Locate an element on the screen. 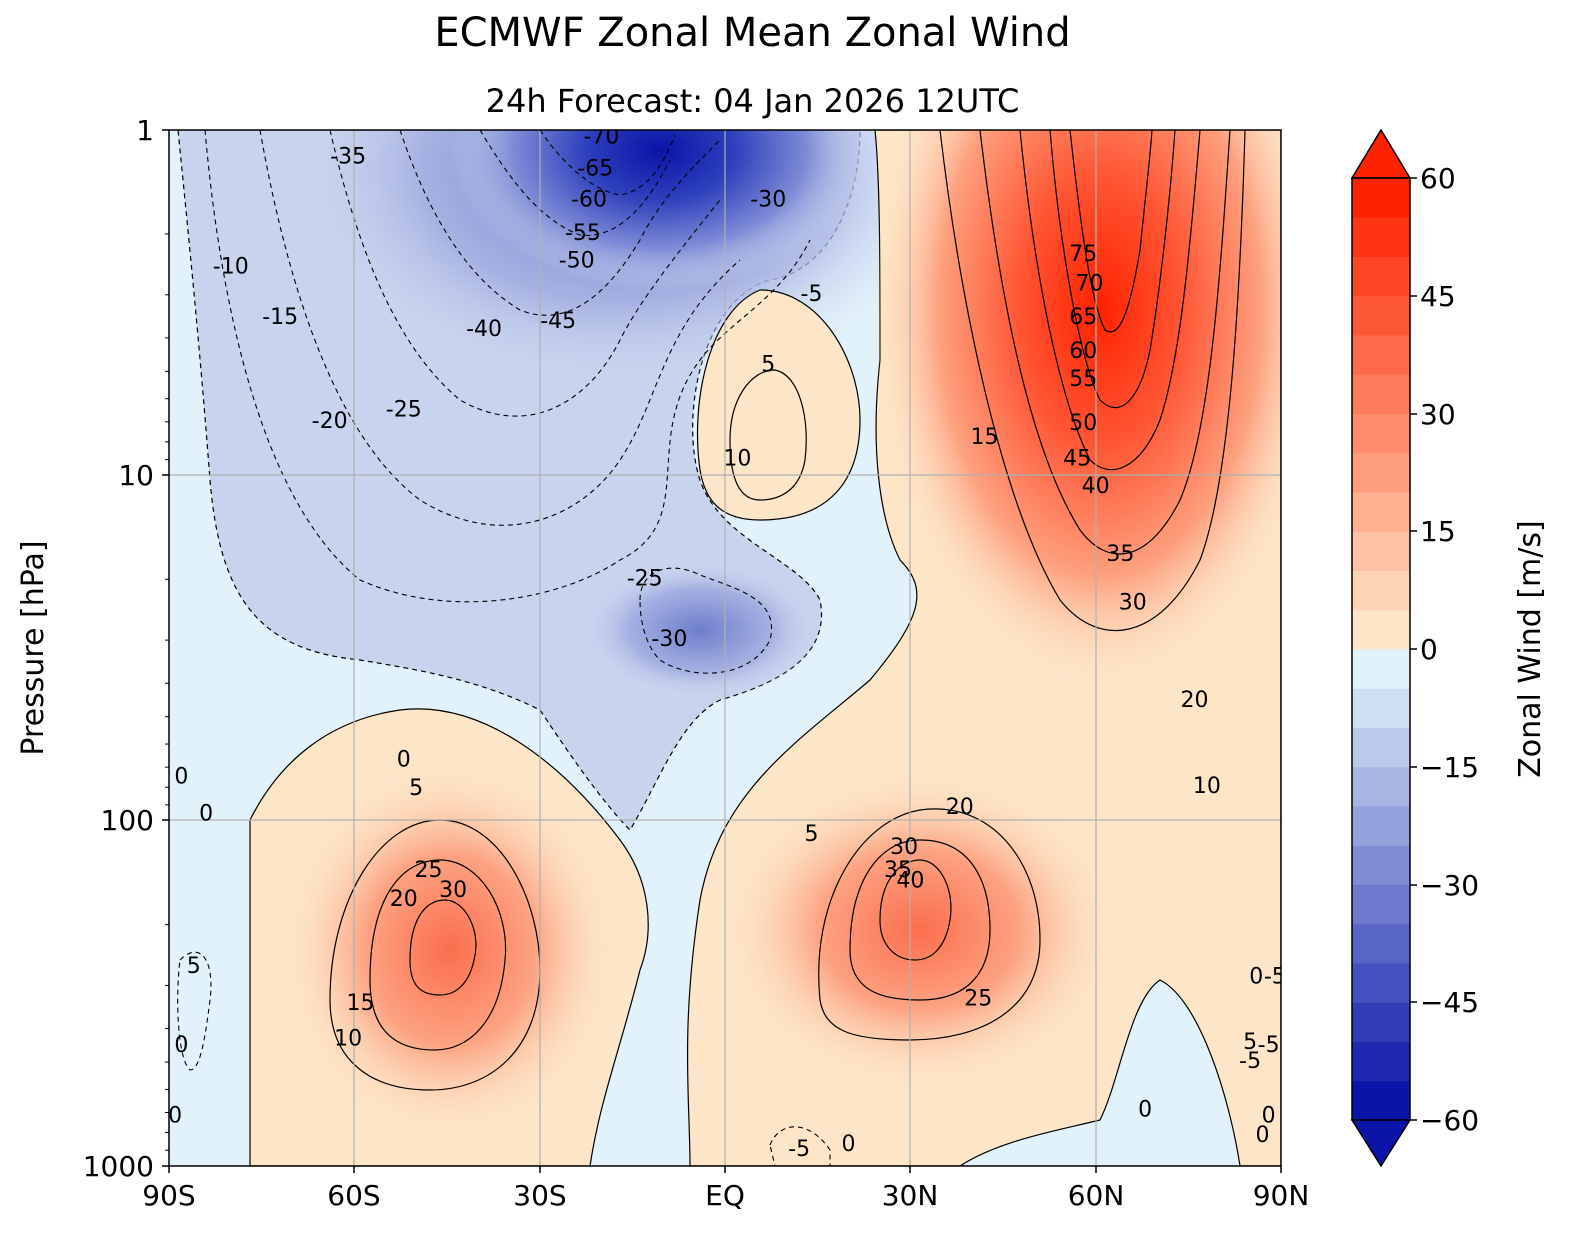  colorbar-tick-label: −15 is located at coordinates (1449, 767).